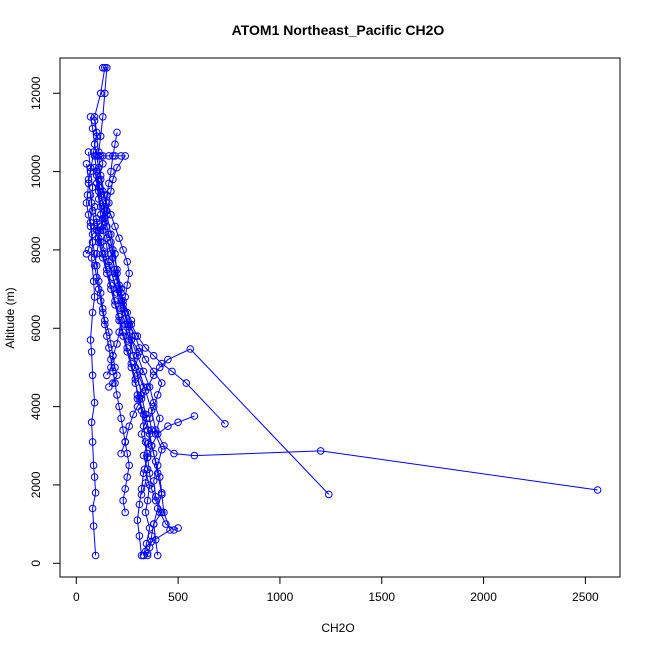 This screenshot has width=650, height=650. What do you see at coordinates (76, 597) in the screenshot?
I see `x-tick-label: 0` at bounding box center [76, 597].